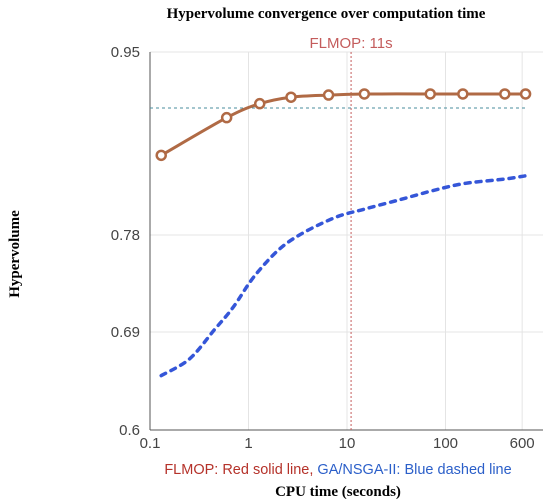 This screenshot has width=550, height=502. I want to click on x-tick-label: 600, so click(522, 443).